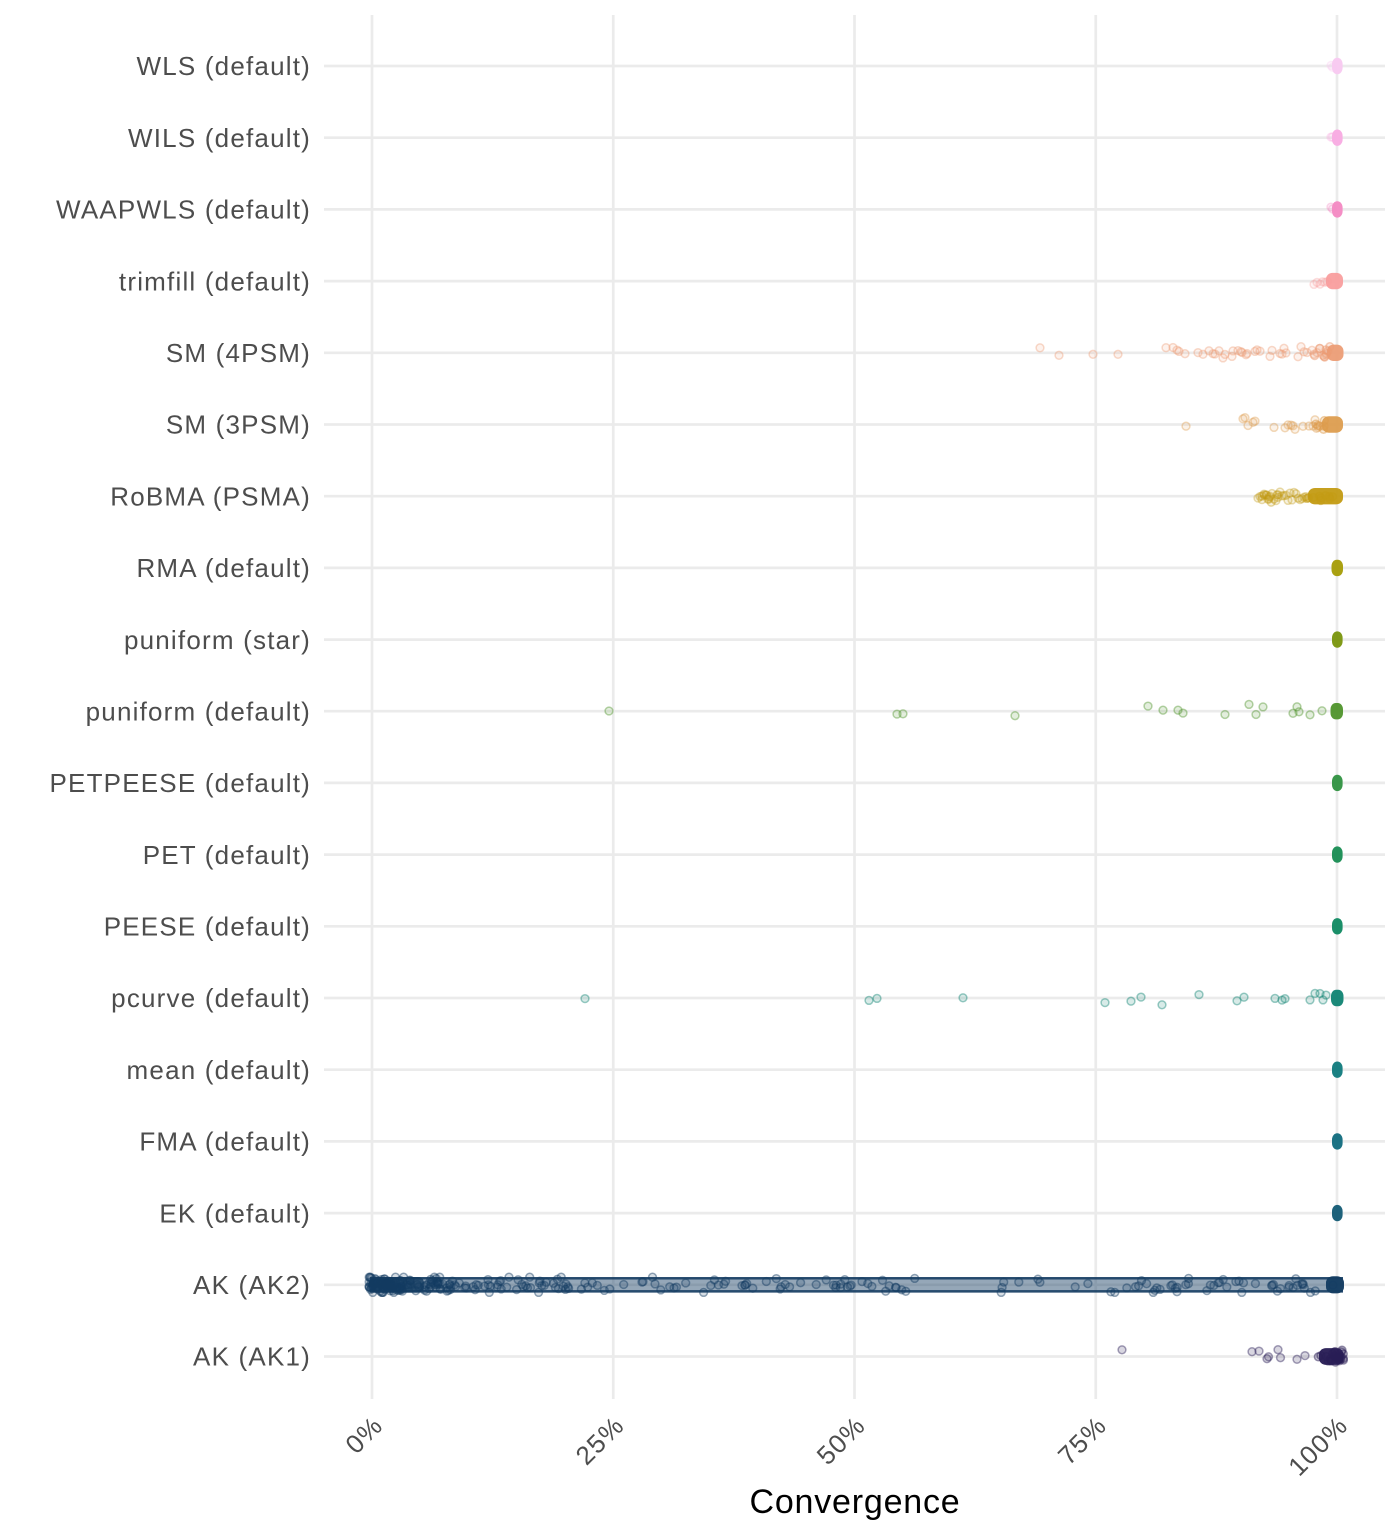 This screenshot has height=1536, width=1400. What do you see at coordinates (238, 353) in the screenshot?
I see `svg-text: SM (4PSM)` at bounding box center [238, 353].